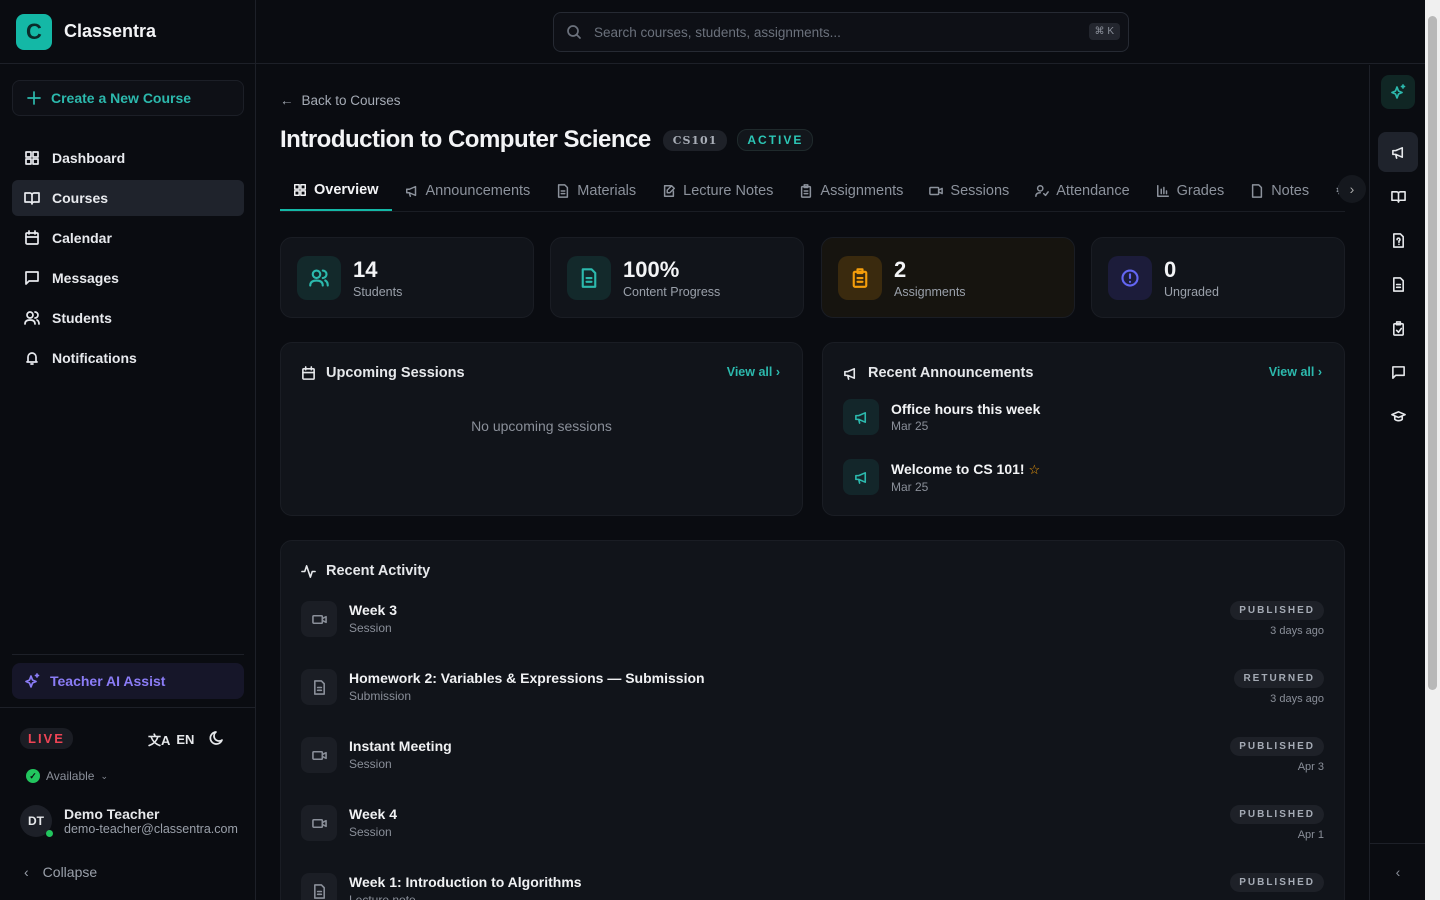  What do you see at coordinates (812, 762) in the screenshot?
I see `activity-row: Instant Meeting Session PUBLISHED Apr 3` at bounding box center [812, 762].